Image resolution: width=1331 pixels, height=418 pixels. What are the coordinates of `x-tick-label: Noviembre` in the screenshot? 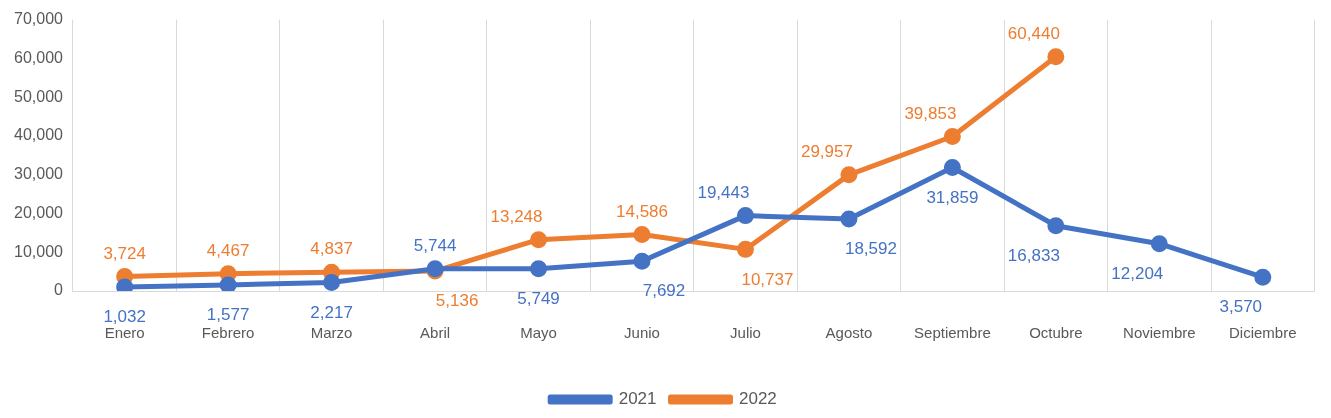 It's located at (1159, 333).